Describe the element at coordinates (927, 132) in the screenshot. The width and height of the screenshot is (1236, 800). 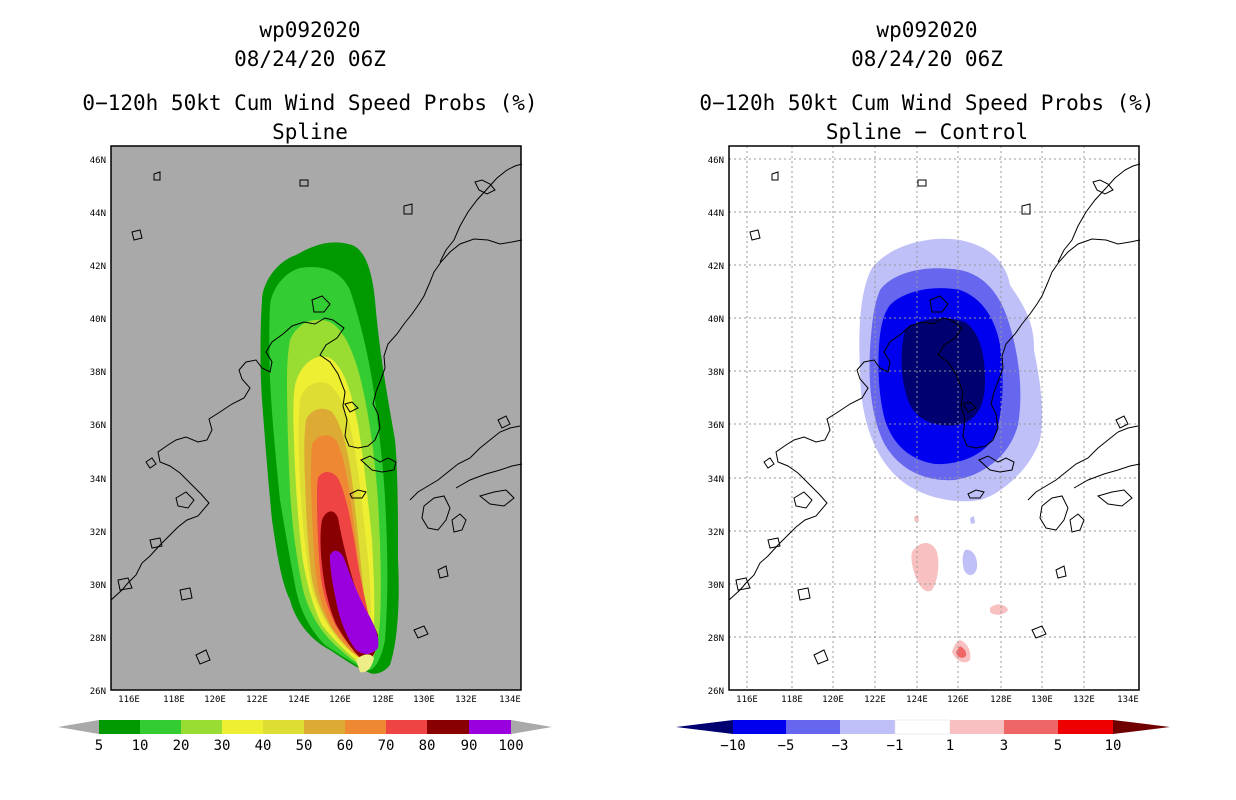
I see `right-title-method: Spline − Control` at that location.